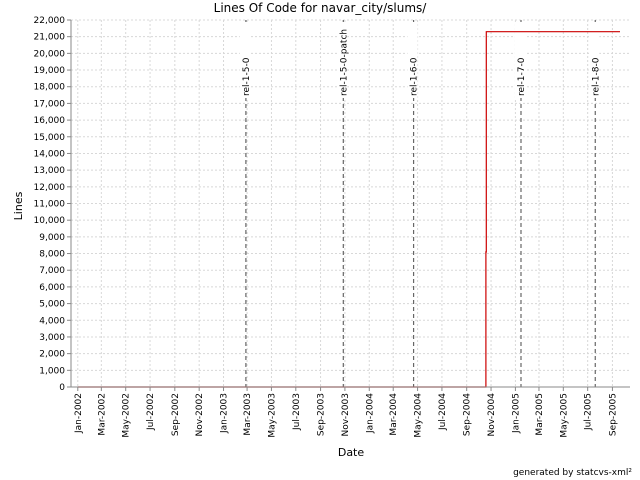  Describe the element at coordinates (62, 388) in the screenshot. I see `y-tick-label: 0` at that location.